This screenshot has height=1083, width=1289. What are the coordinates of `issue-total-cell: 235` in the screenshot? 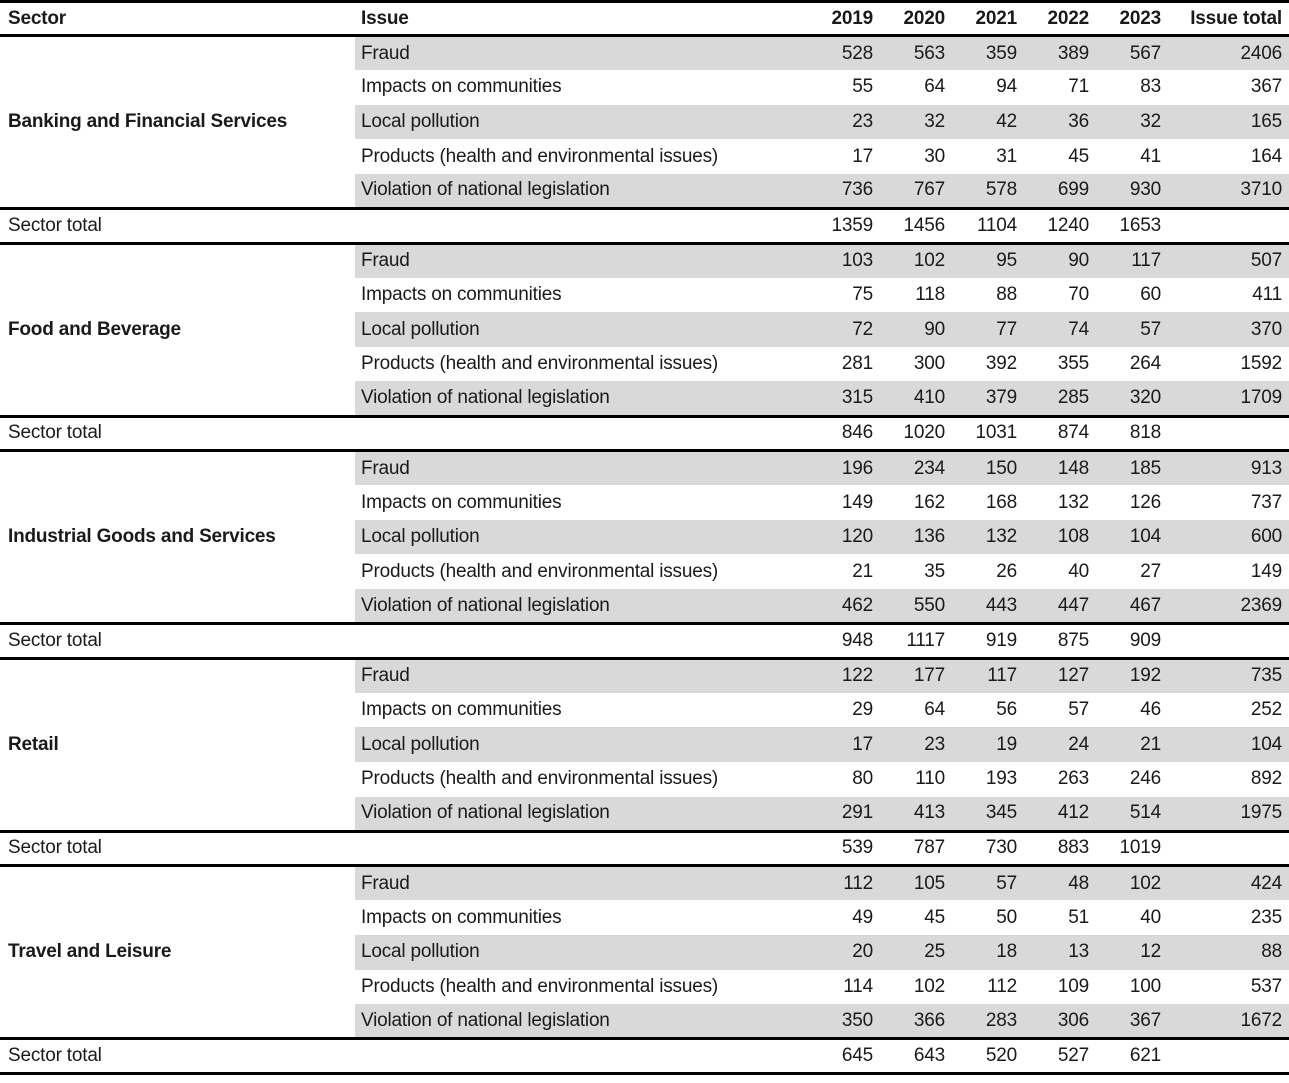 It's located at (1266, 917).